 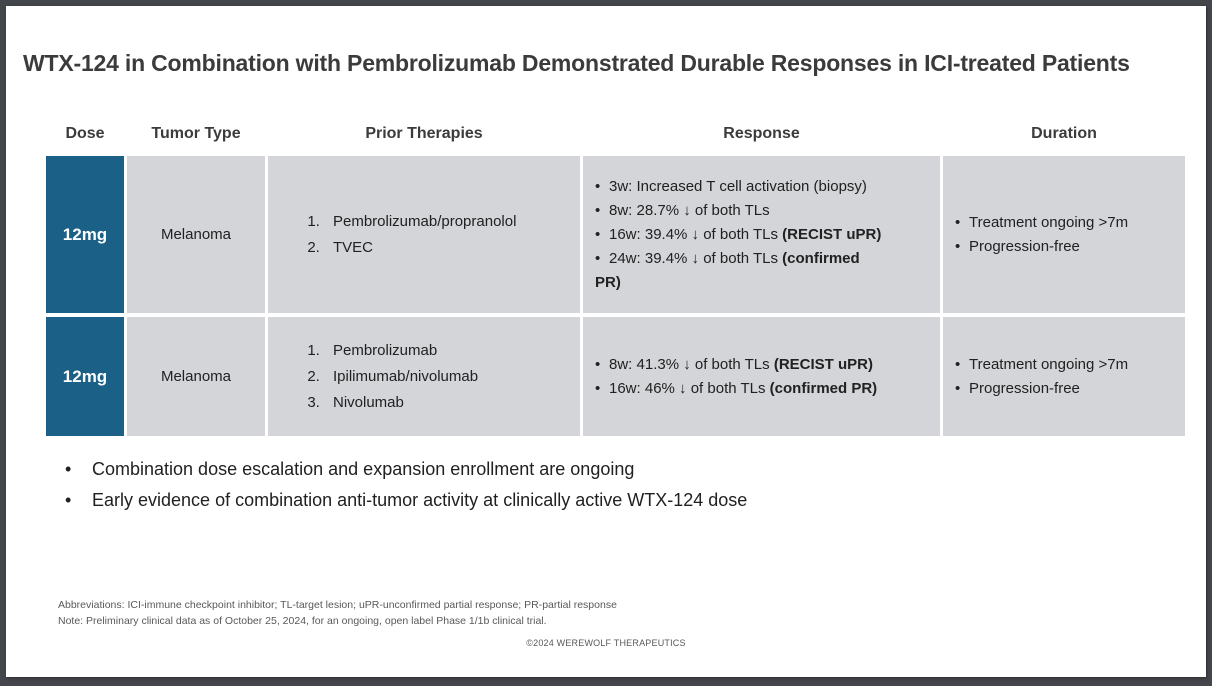 What do you see at coordinates (452, 377) in the screenshot?
I see `prior-therapy-item: Ipilimumab/nivolumab` at bounding box center [452, 377].